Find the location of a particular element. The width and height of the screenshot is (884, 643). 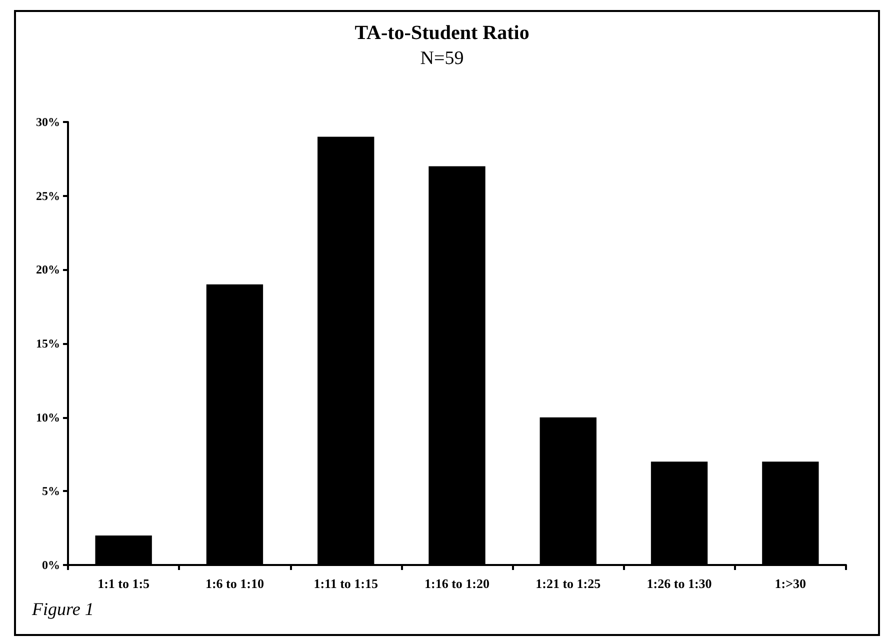

x-tick-label: 1:1 to 1:5 is located at coordinates (124, 583).